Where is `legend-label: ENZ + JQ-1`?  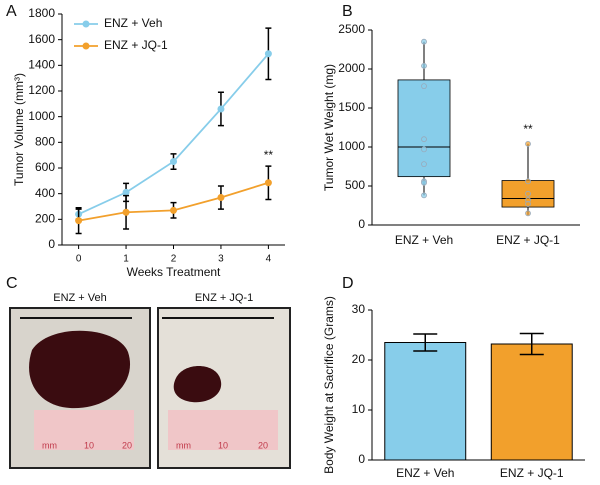
legend-label: ENZ + JQ-1 is located at coordinates (136, 45).